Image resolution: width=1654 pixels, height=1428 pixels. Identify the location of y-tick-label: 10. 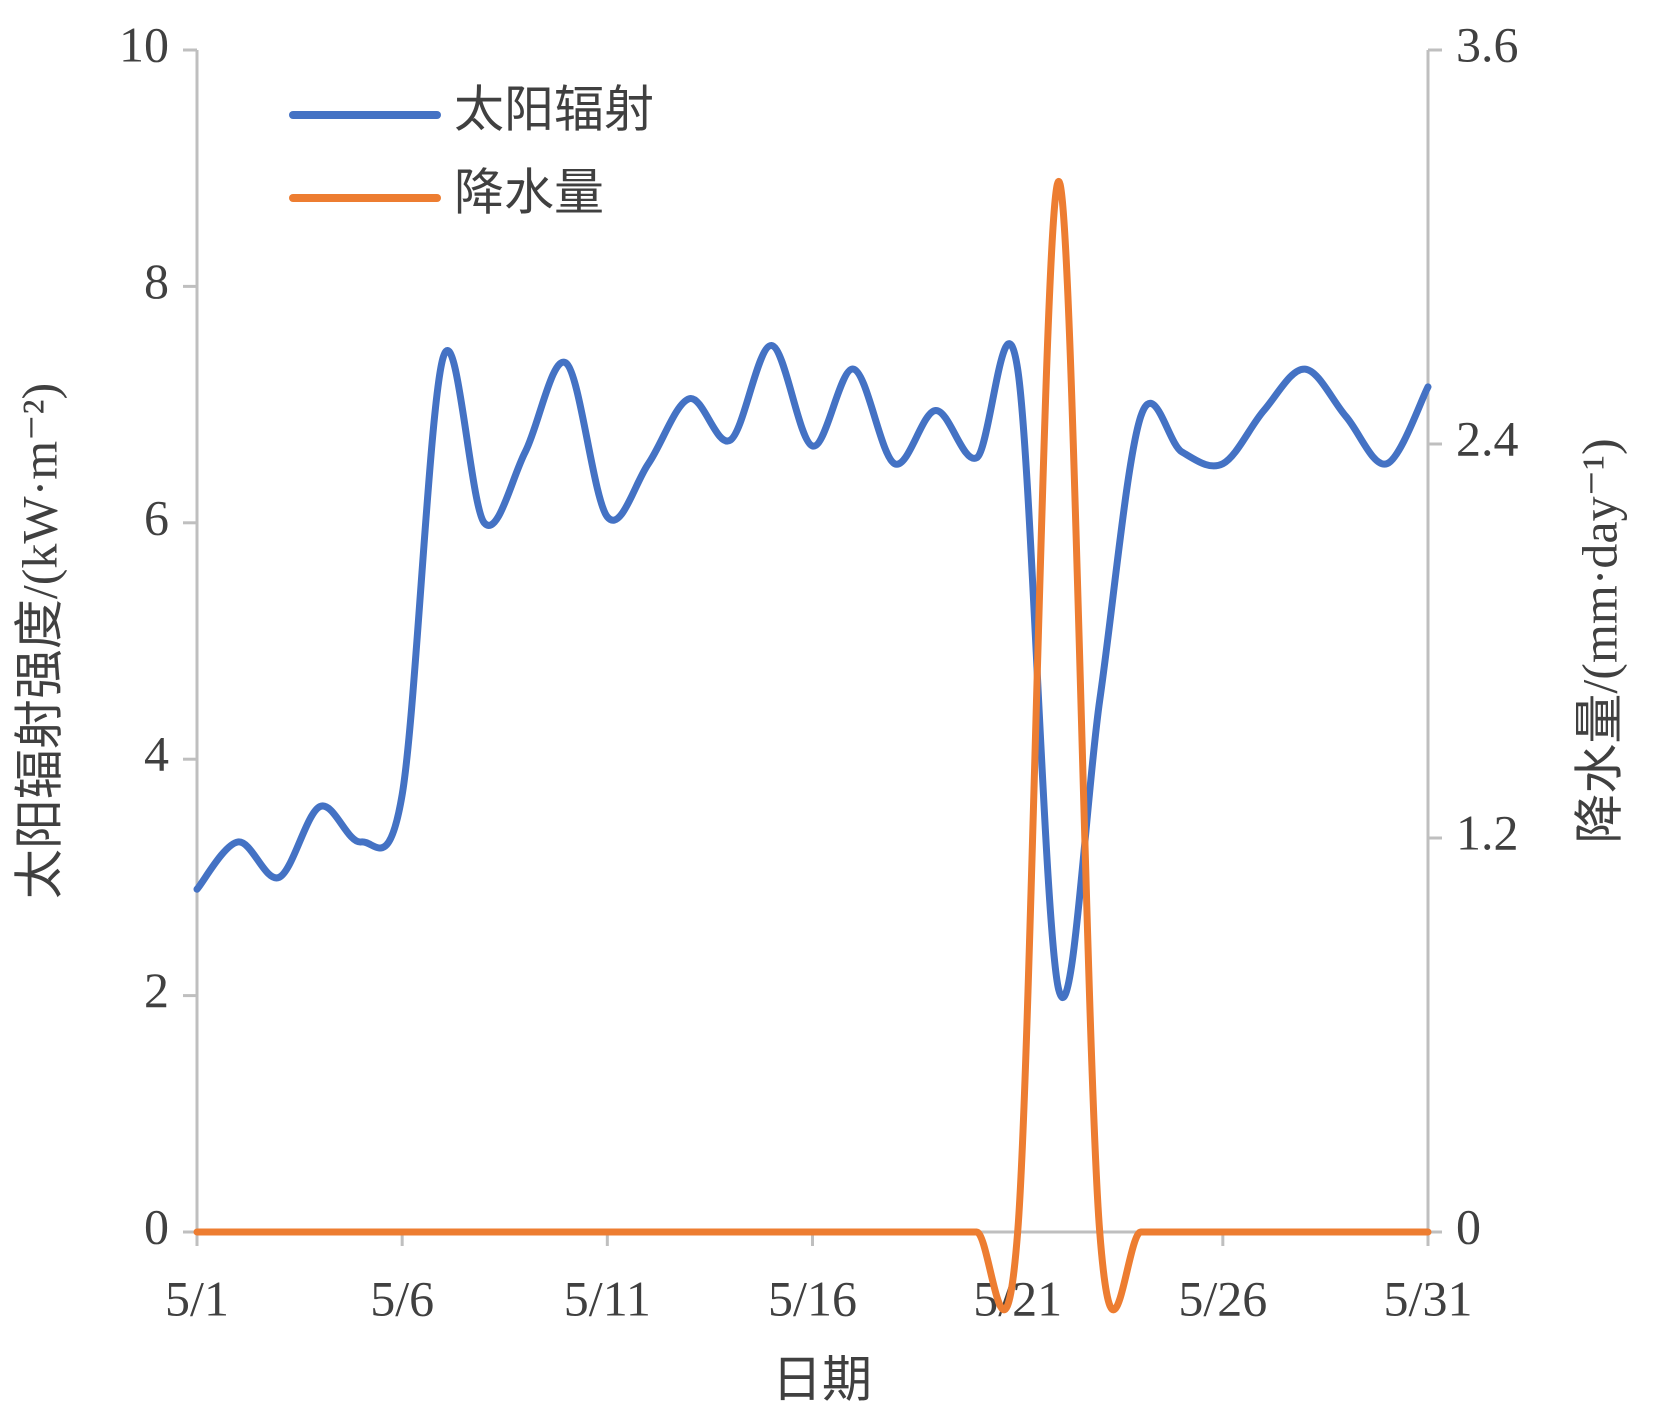
(144, 44).